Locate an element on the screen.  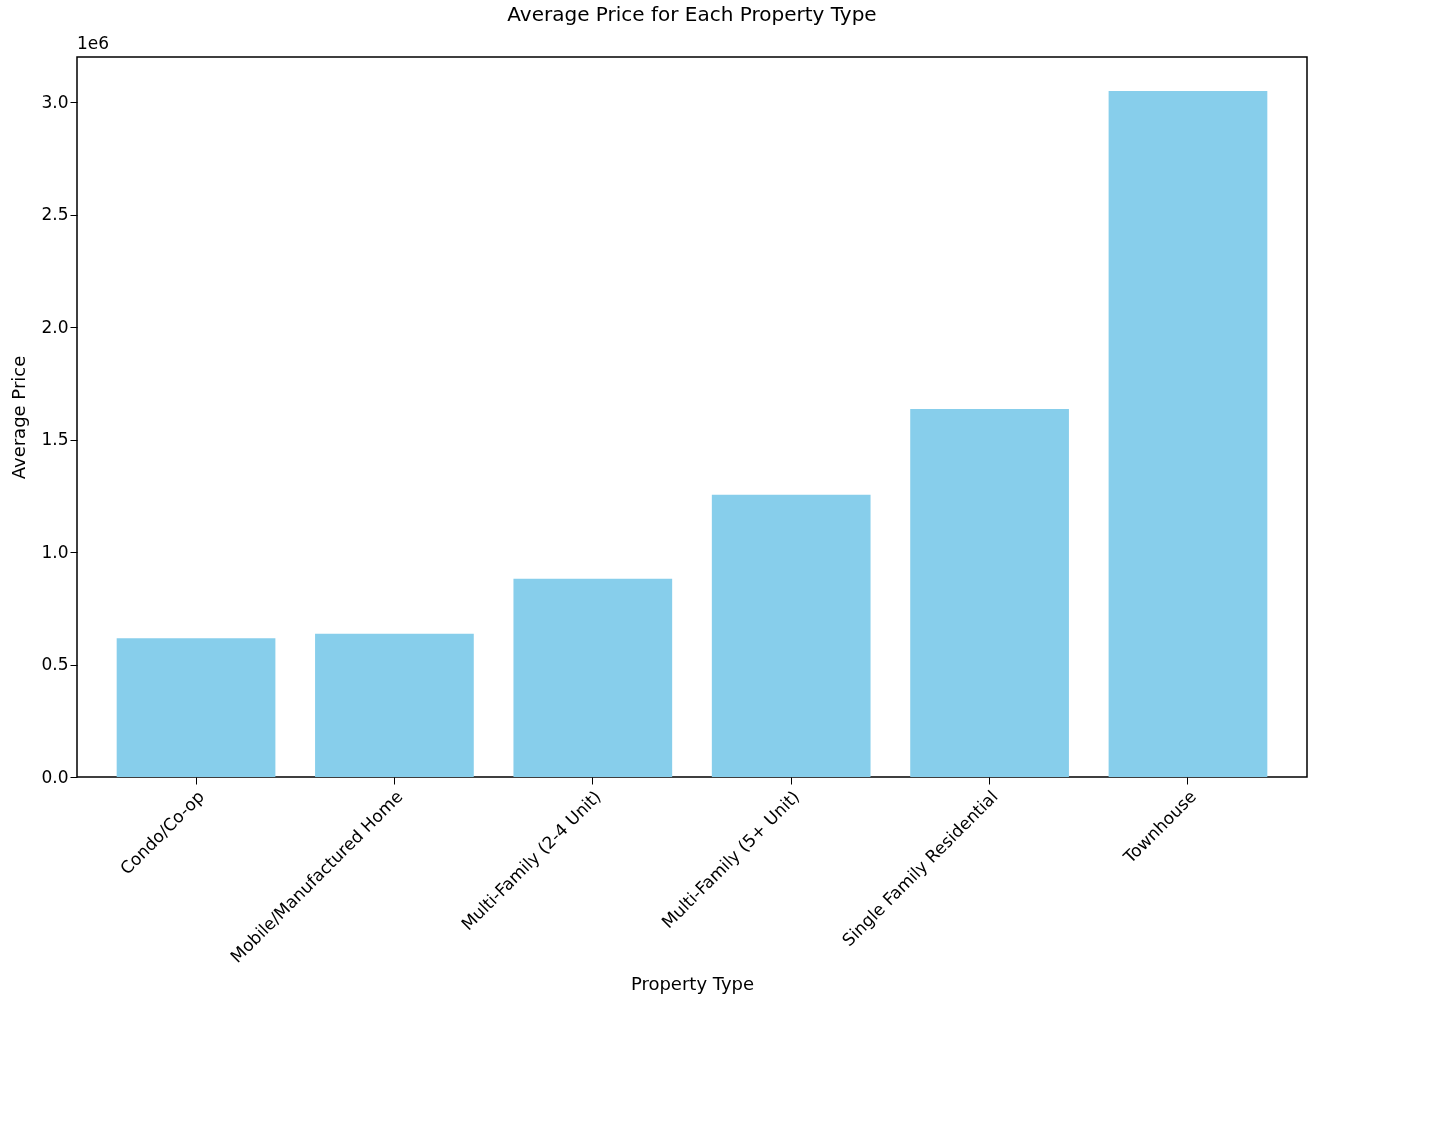
y-tick-label: 0.5 is located at coordinates (55, 664).